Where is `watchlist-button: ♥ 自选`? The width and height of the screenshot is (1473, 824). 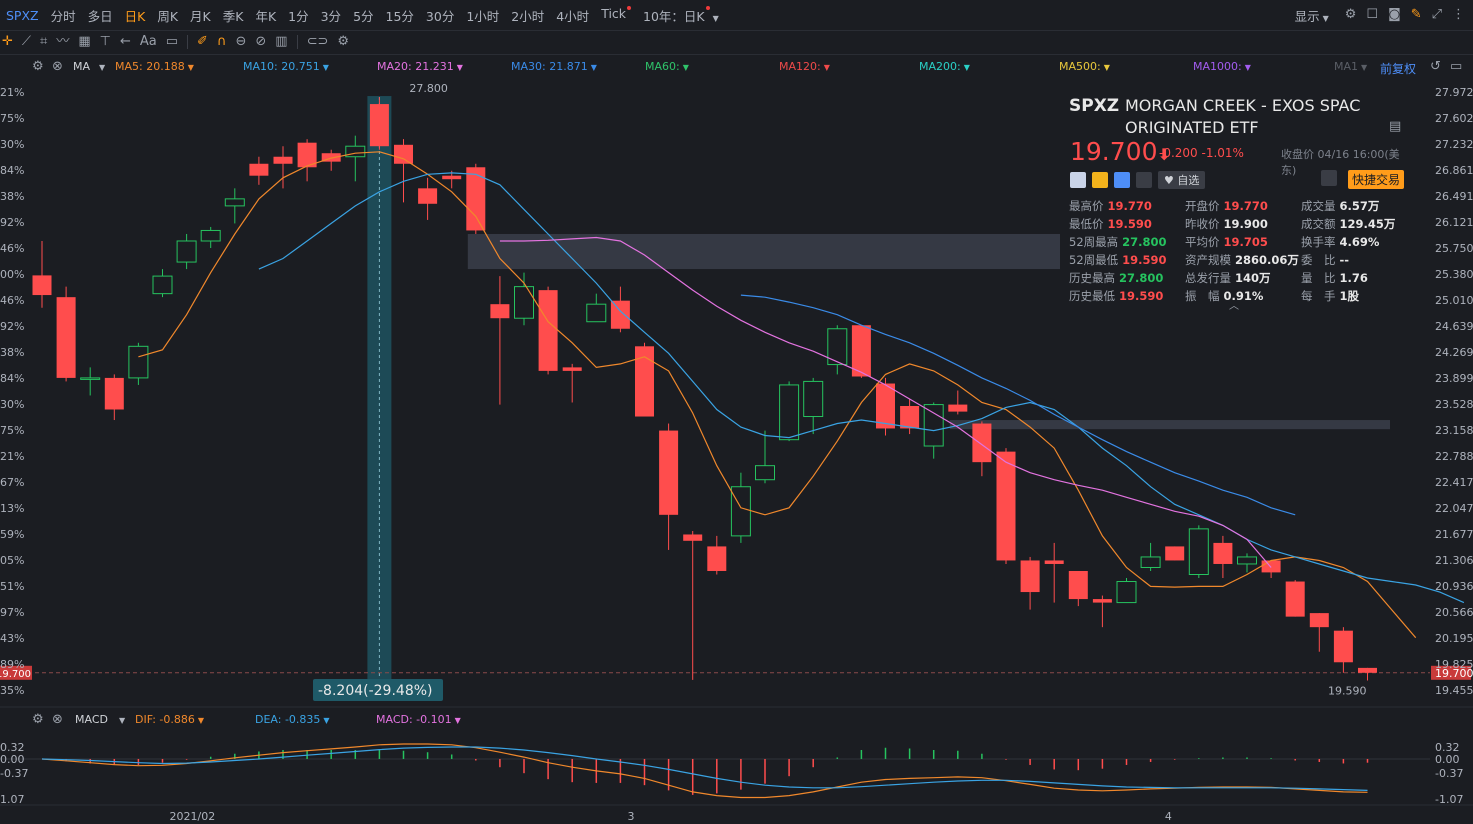 watchlist-button: ♥ 自选 is located at coordinates (1182, 180).